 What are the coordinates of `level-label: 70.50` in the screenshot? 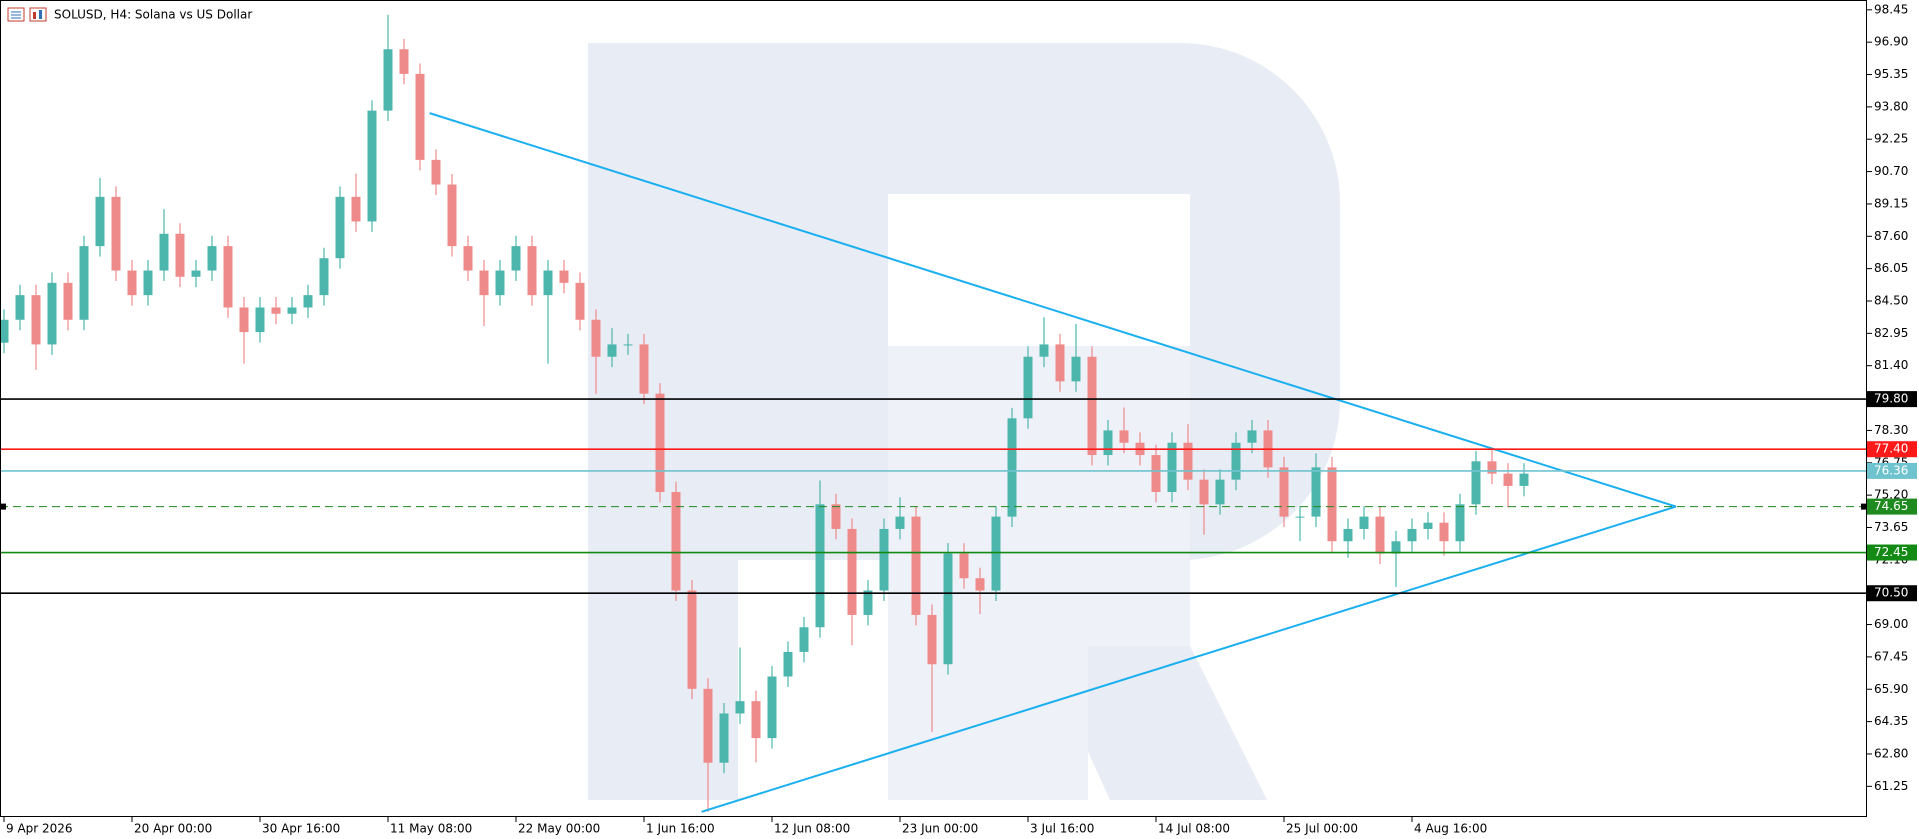 It's located at (1891, 593).